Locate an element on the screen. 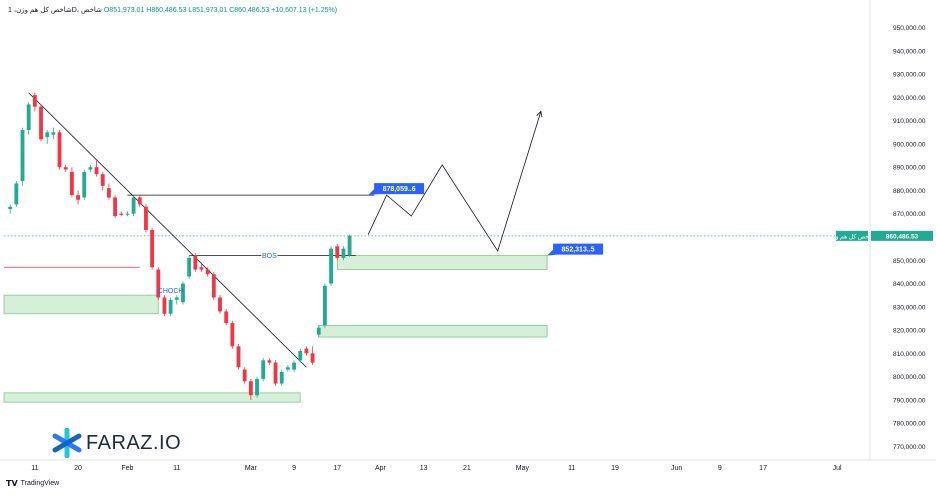 The height and width of the screenshot is (497, 936). bos-label: BOS is located at coordinates (269, 256).